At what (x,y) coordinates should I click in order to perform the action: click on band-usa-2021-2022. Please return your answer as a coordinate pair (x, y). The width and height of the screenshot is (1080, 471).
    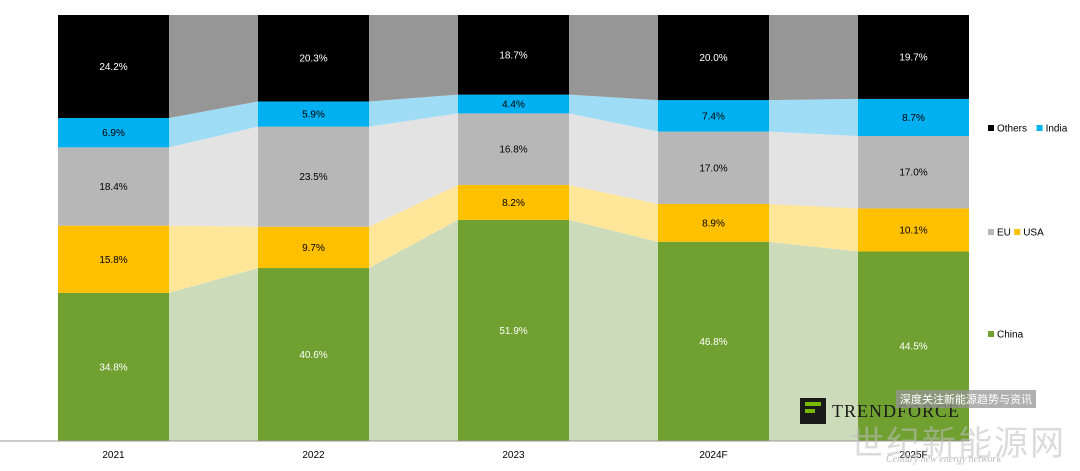
    Looking at the image, I should click on (213, 259).